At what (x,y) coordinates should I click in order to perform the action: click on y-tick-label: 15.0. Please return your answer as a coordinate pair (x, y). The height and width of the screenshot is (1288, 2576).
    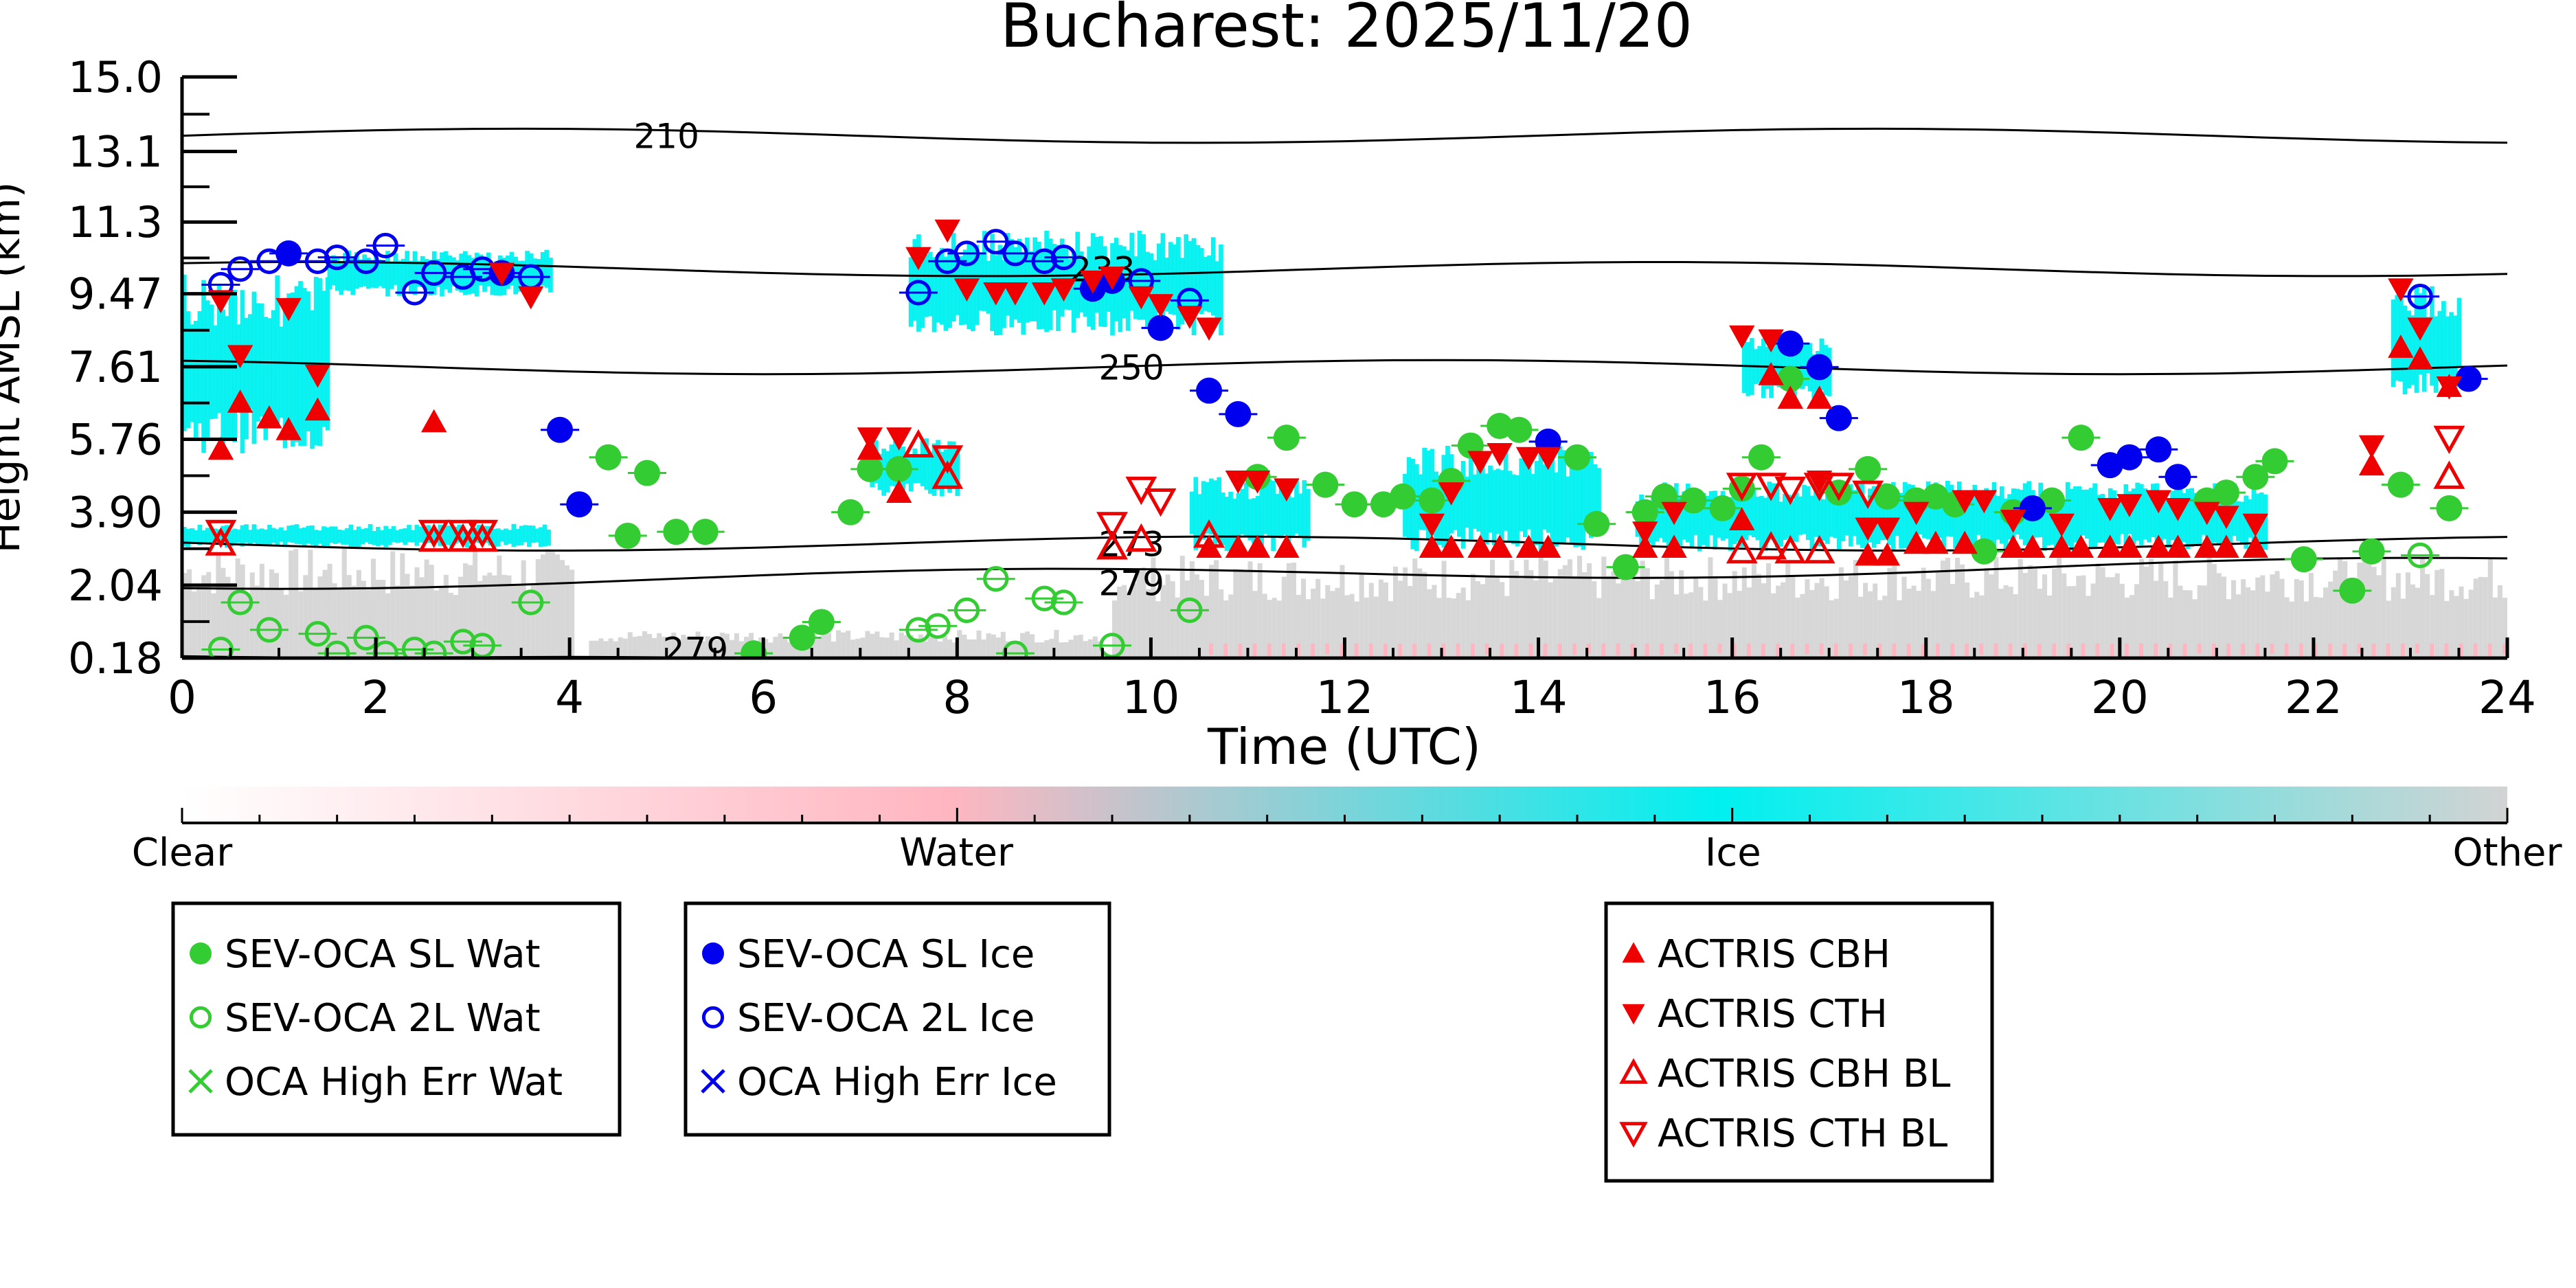
    Looking at the image, I should click on (115, 77).